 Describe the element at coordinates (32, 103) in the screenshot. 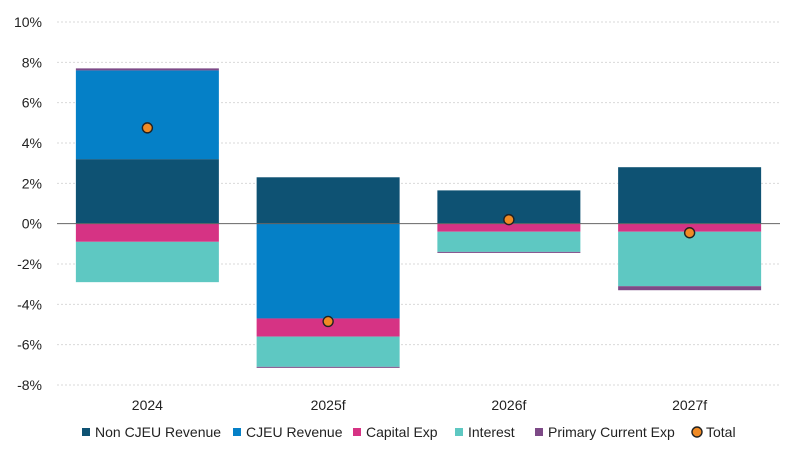

I see `y-tick-label: 6%` at that location.